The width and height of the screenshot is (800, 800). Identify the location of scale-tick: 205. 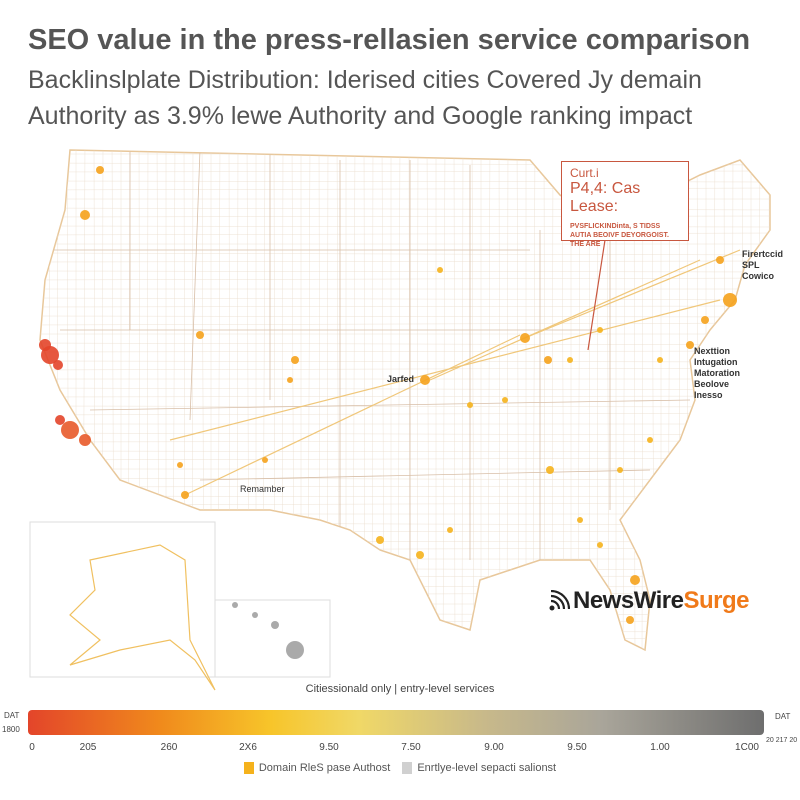
(88, 747).